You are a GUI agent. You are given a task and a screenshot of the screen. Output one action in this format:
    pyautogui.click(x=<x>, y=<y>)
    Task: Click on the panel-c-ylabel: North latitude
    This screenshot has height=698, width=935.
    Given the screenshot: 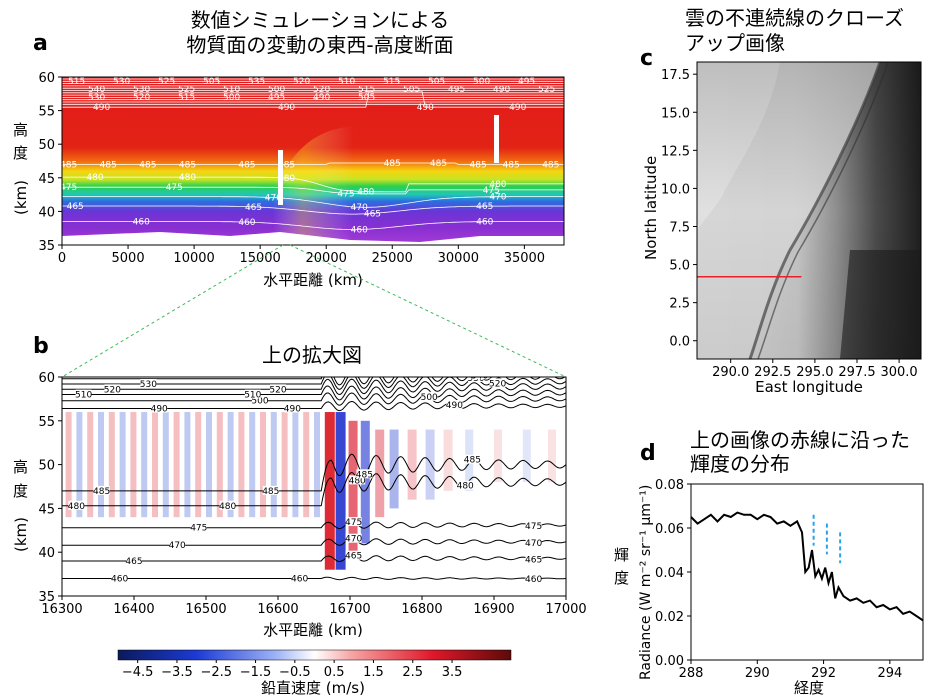 What is the action you would take?
    pyautogui.click(x=651, y=208)
    